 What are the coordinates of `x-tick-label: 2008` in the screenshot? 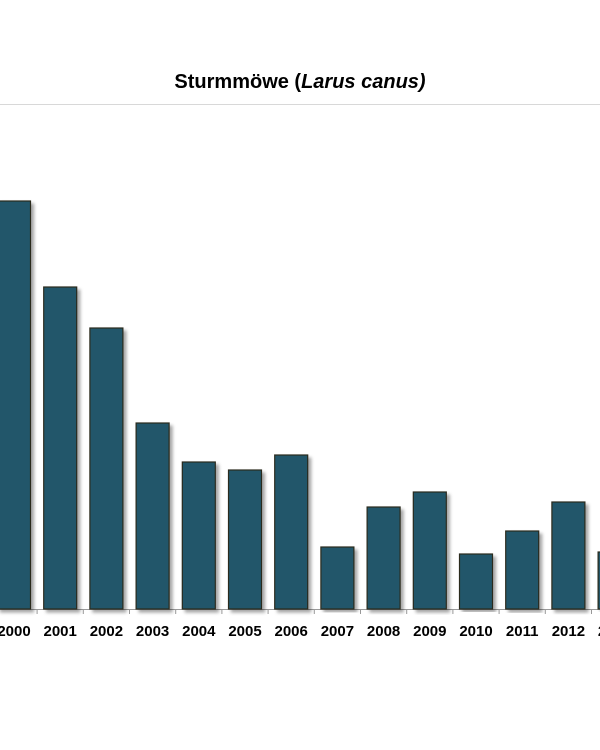 It's located at (383, 631).